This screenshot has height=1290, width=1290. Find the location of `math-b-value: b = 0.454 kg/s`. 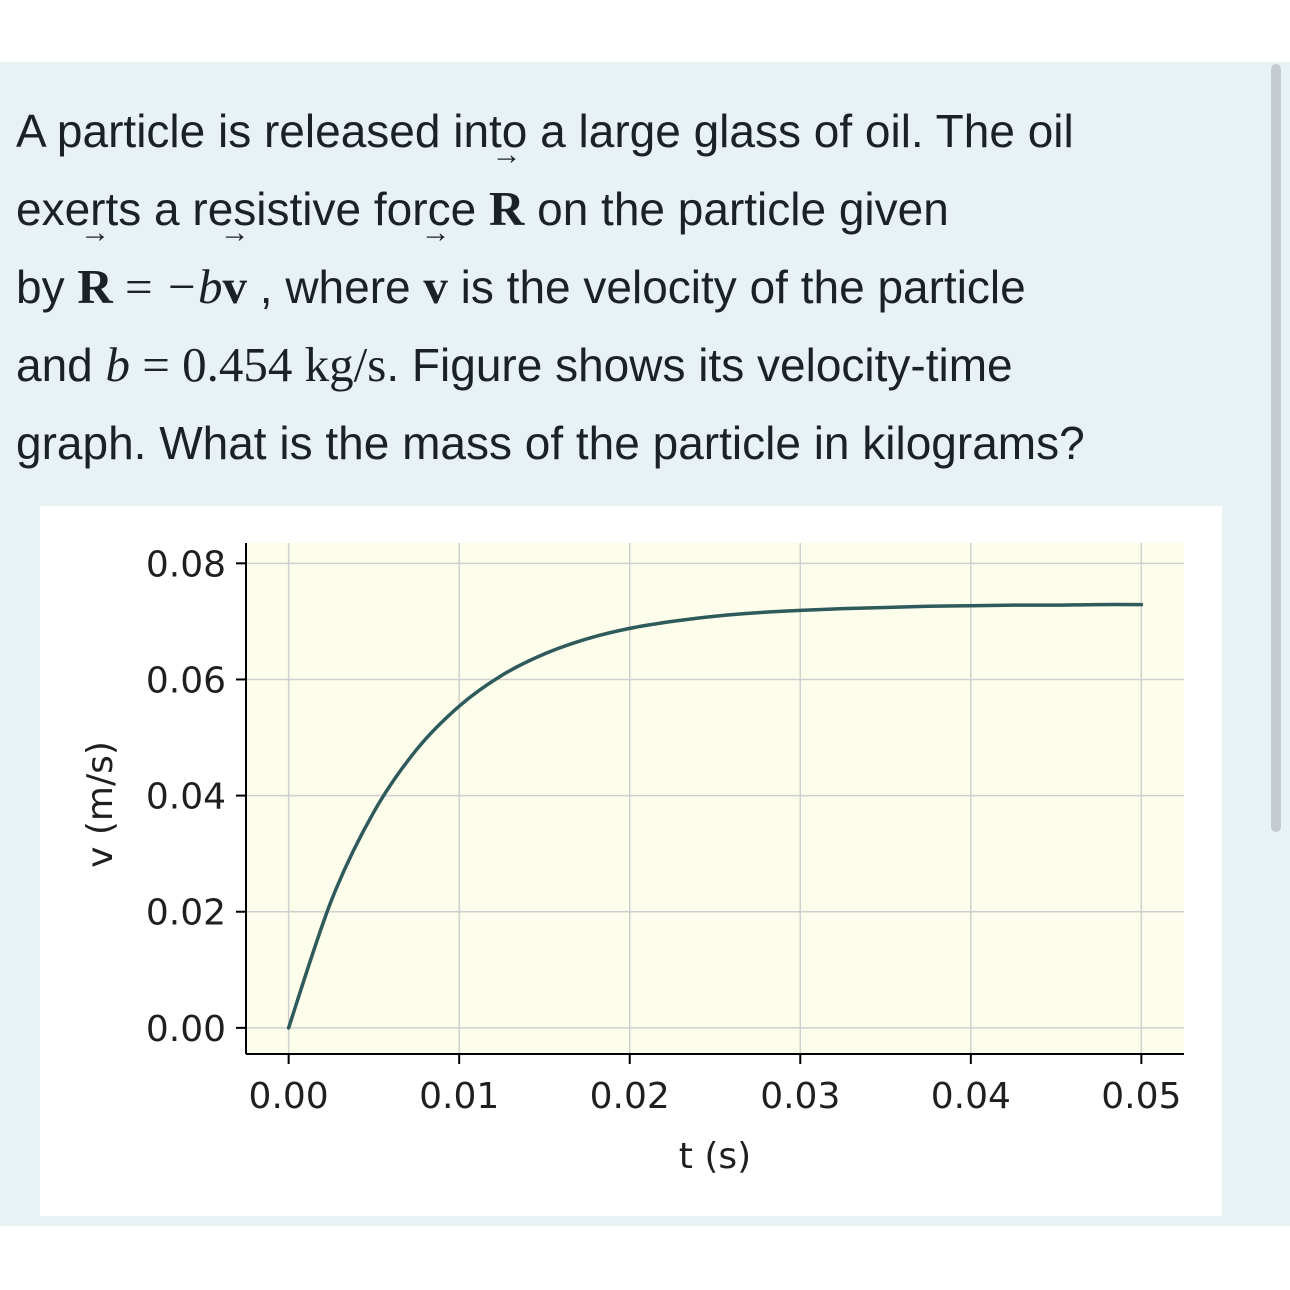

math-b-value: b = 0.454 kg/s is located at coordinates (246, 364).